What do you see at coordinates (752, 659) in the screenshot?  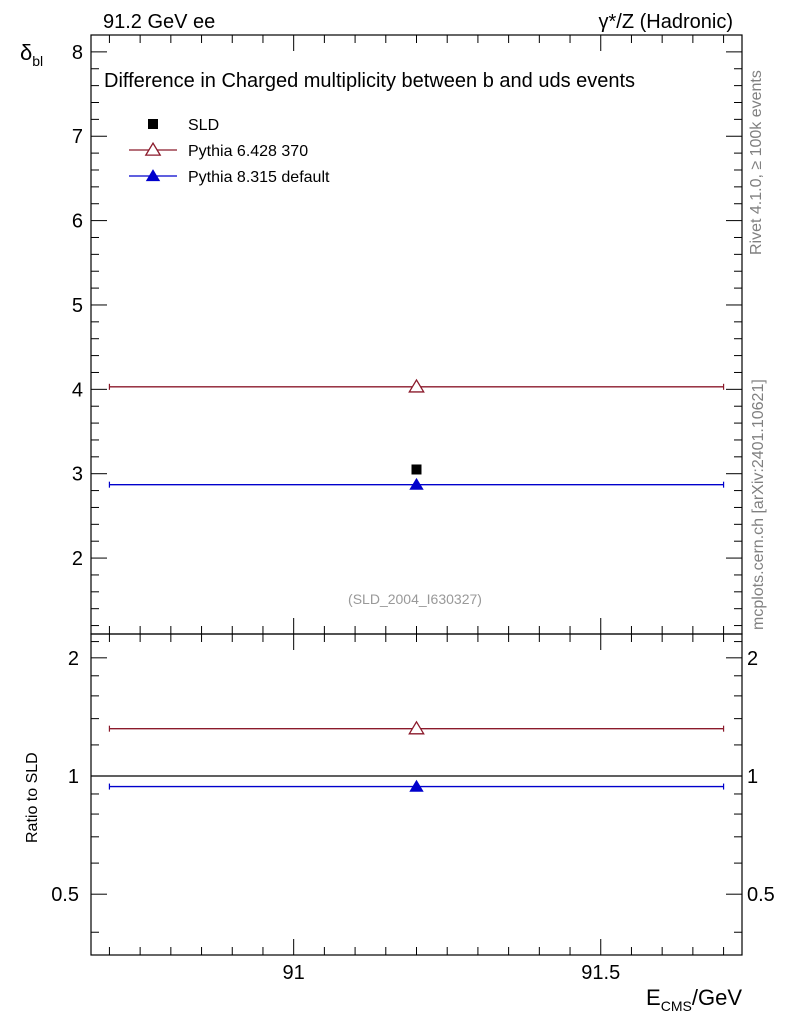 I see `ratio-y-tick-label-right: 2` at bounding box center [752, 659].